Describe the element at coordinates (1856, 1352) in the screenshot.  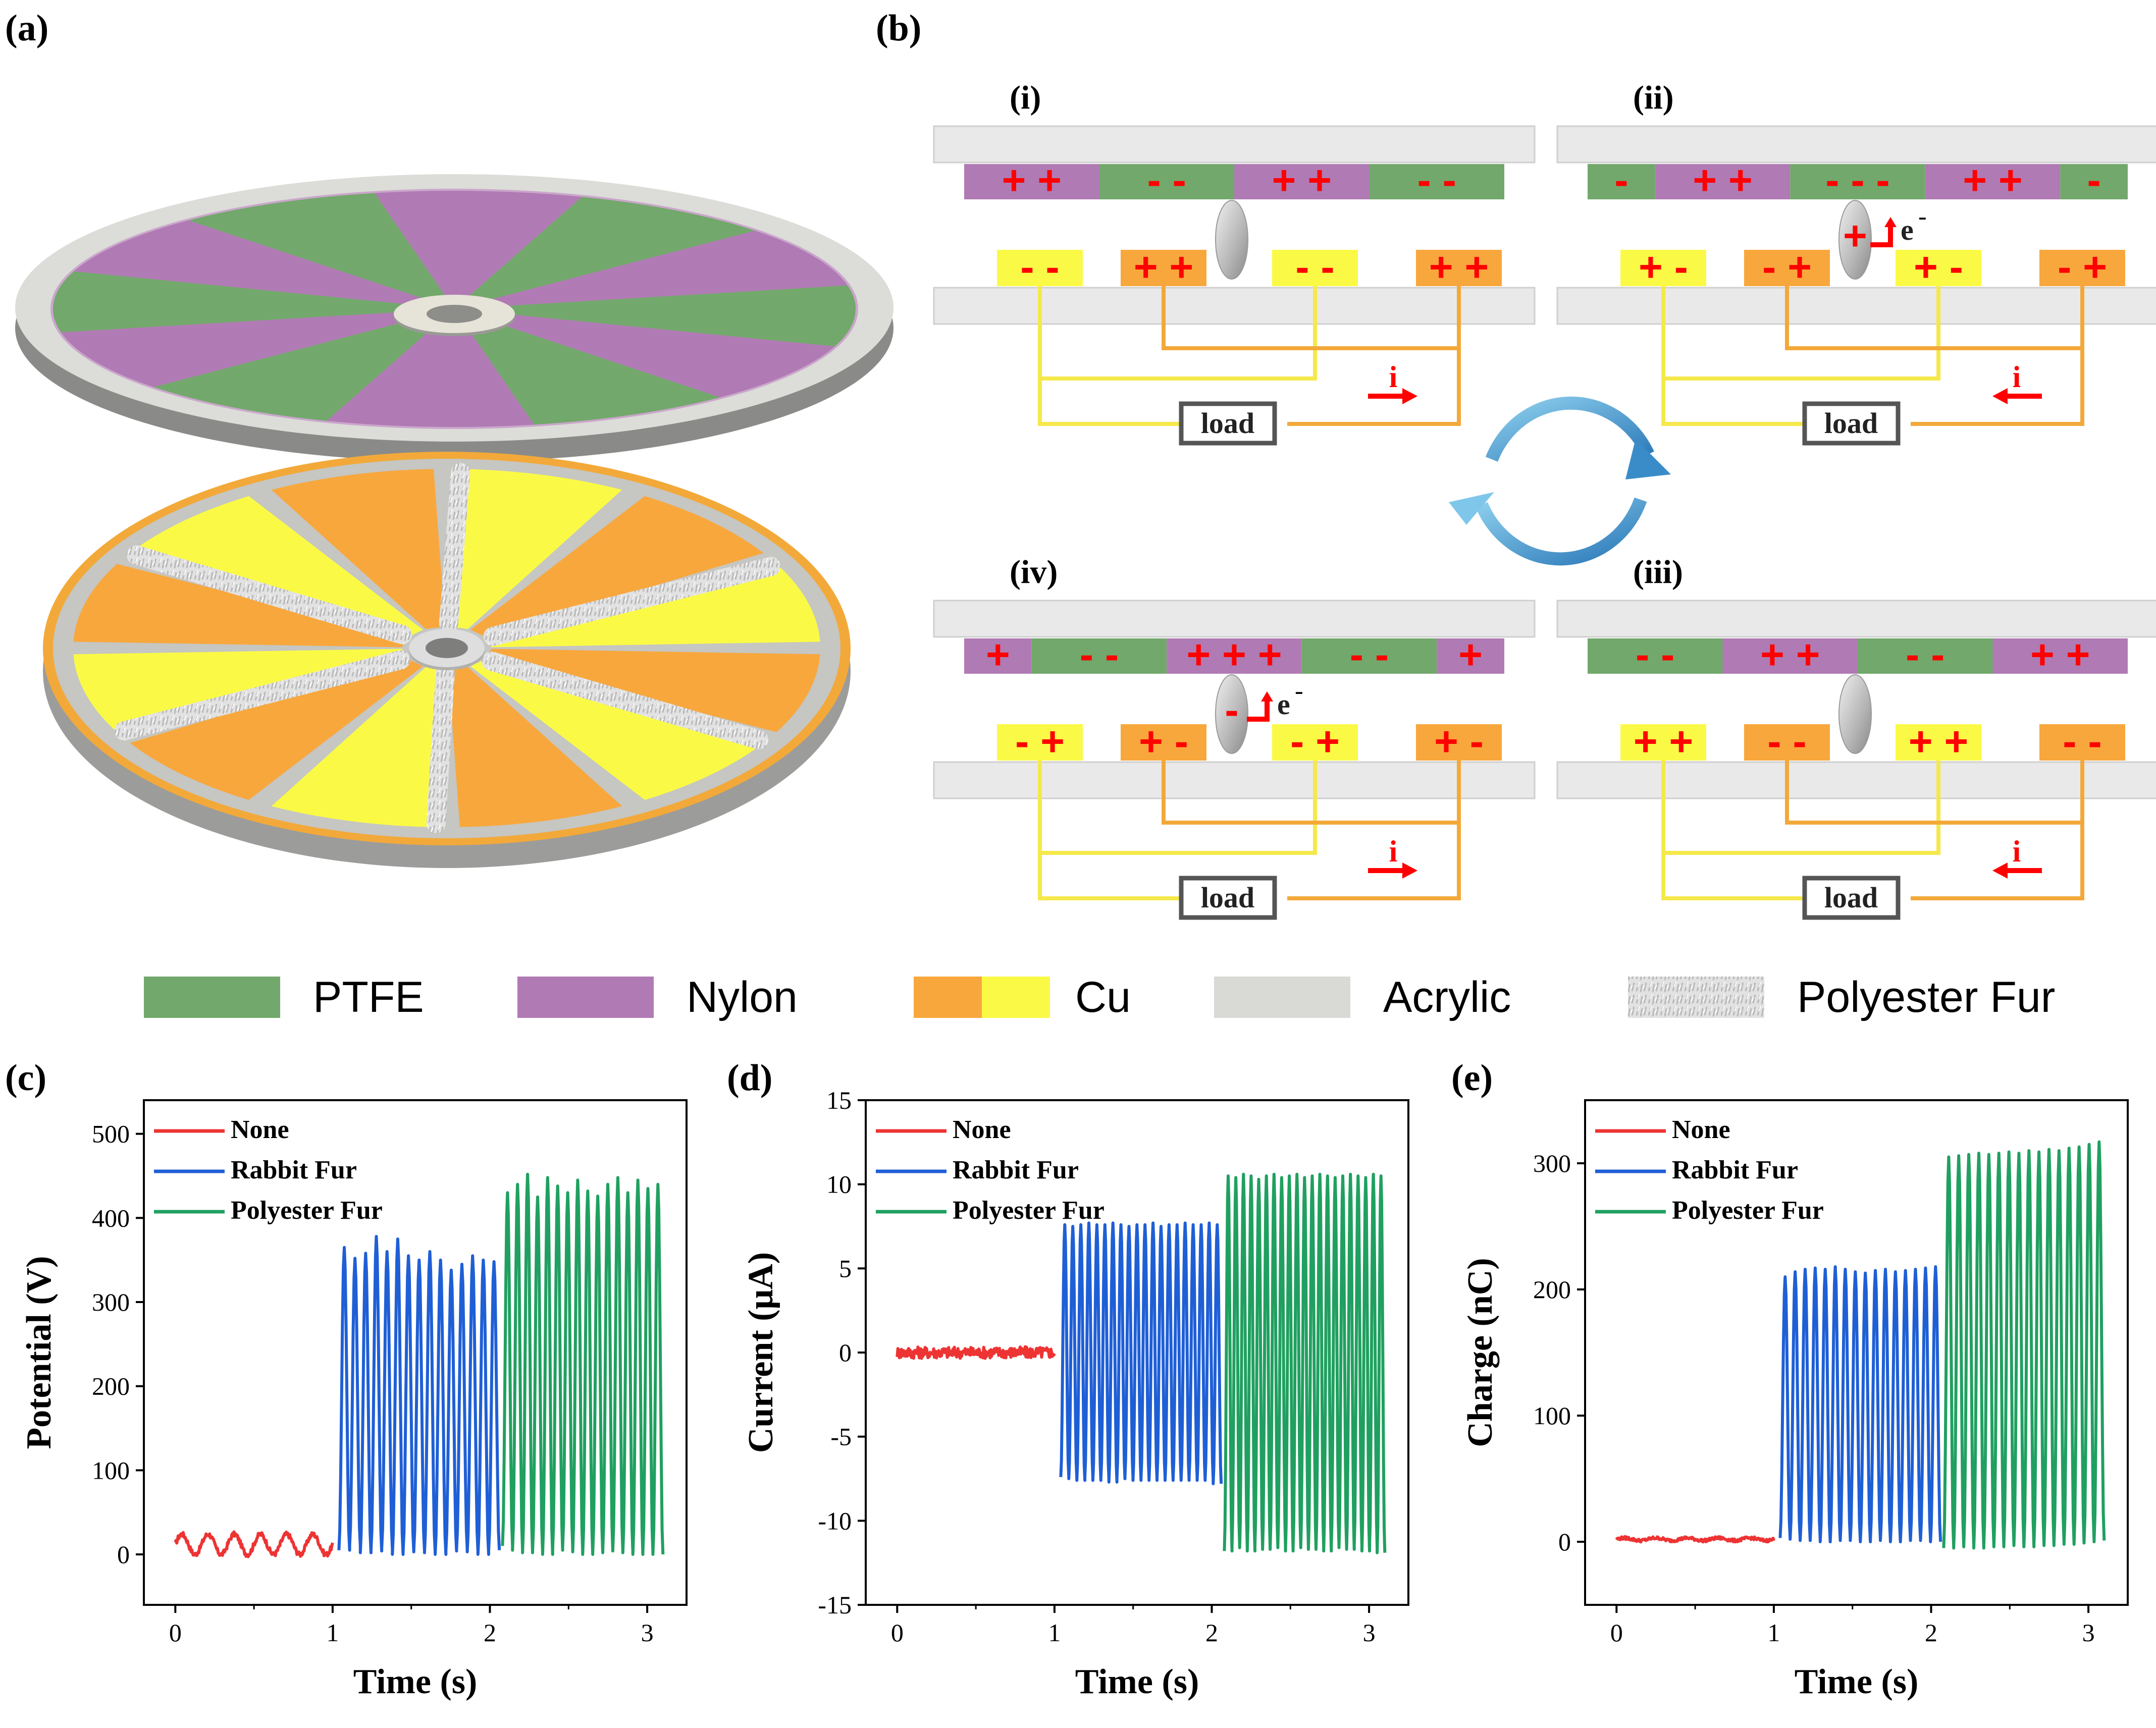
I see `plot-frame` at that location.